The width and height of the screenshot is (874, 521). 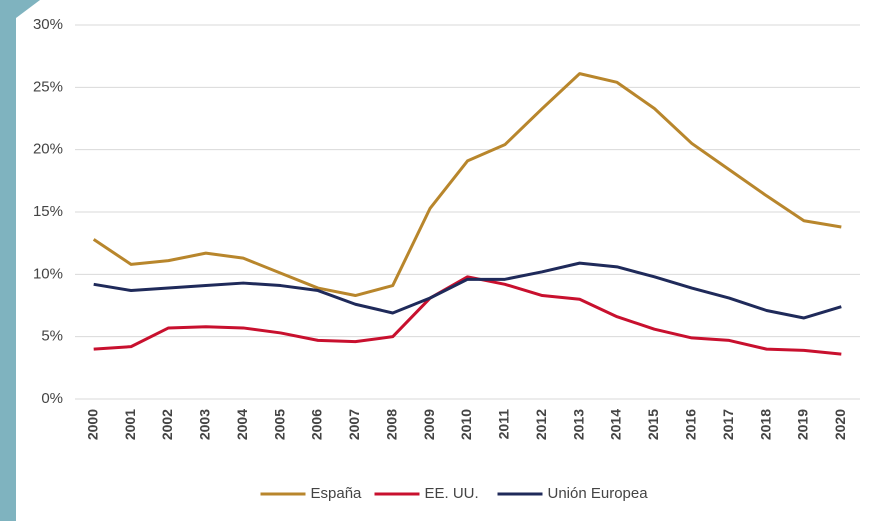 What do you see at coordinates (466, 424) in the screenshot?
I see `x-tick-label: 2010` at bounding box center [466, 424].